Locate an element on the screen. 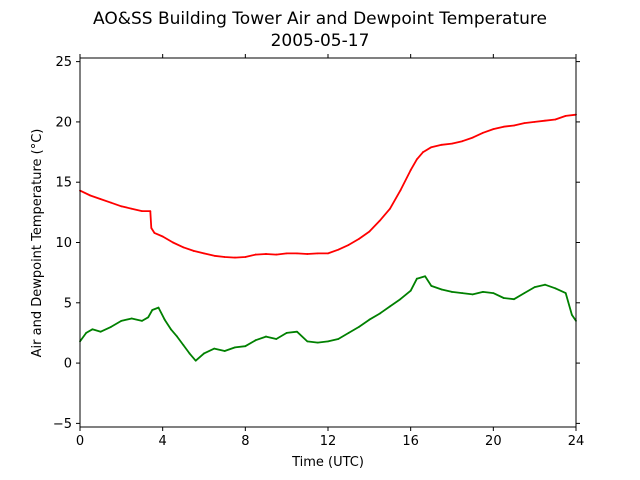 The image size is (640, 480). y-tick-label: 25 is located at coordinates (63, 62).